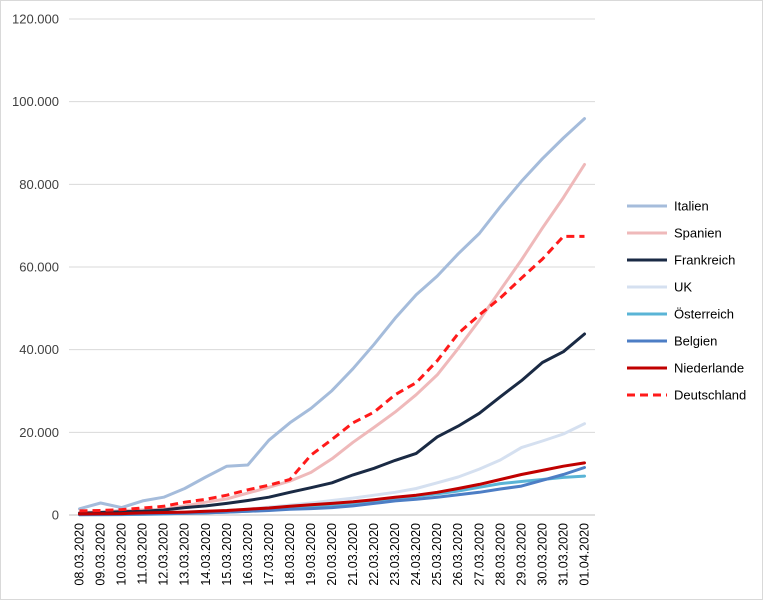  What do you see at coordinates (698, 233) in the screenshot?
I see `legend-label: Spanien` at bounding box center [698, 233].